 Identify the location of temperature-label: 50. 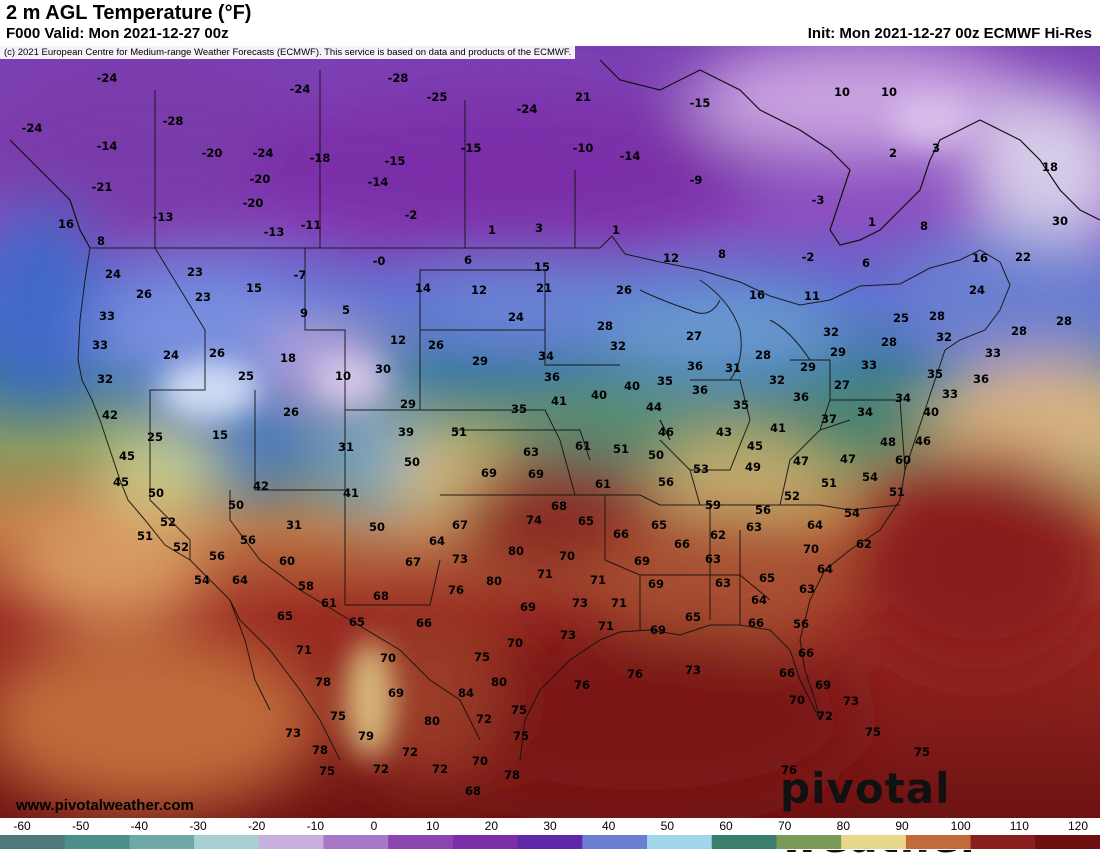
(656, 455).